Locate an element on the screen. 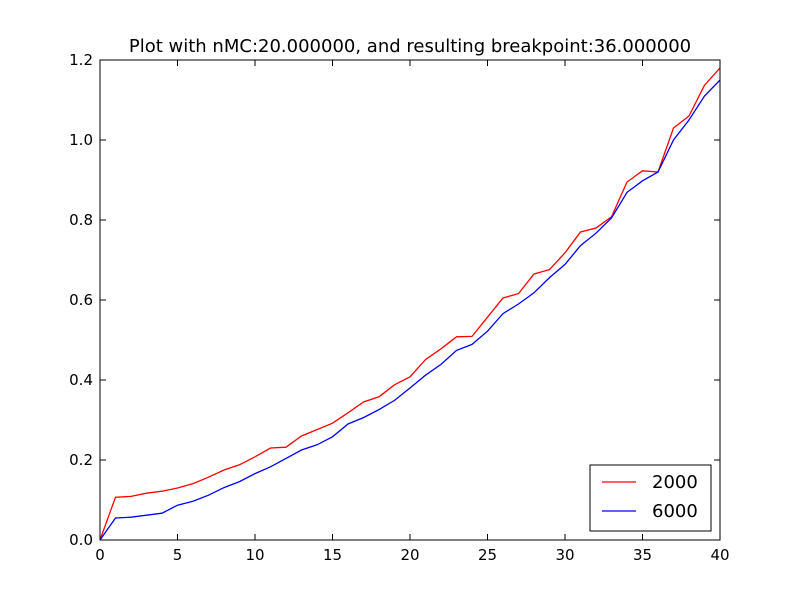  legend-label-2000: 2000 is located at coordinates (675, 482).